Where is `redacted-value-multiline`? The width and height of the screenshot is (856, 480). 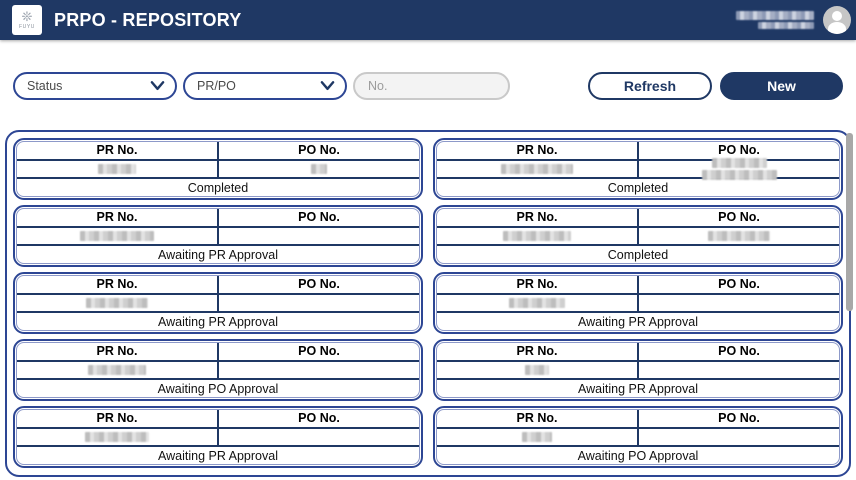 redacted-value-multiline is located at coordinates (739, 169).